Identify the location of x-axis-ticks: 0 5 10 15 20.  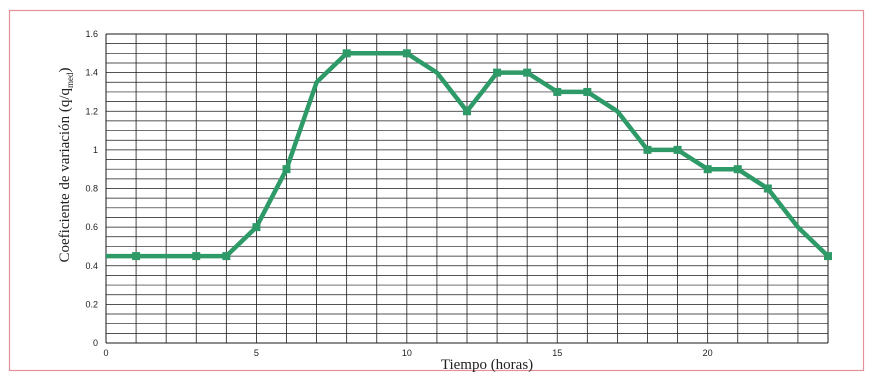
(407, 353).